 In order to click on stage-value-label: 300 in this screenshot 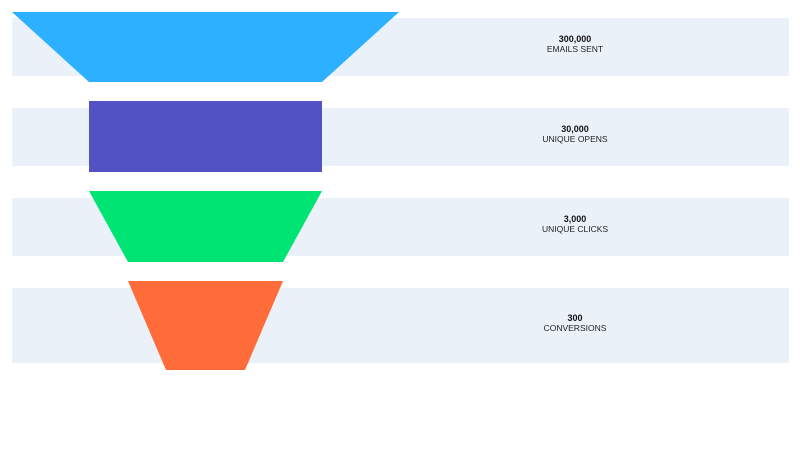, I will do `click(574, 318)`.